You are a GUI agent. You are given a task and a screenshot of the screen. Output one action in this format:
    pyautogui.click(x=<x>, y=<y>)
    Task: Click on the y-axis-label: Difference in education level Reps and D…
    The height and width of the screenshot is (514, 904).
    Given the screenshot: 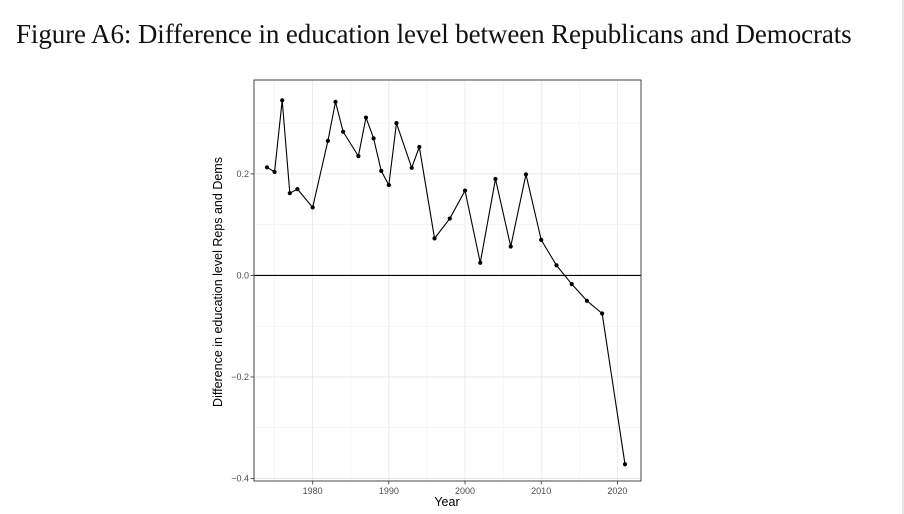 What is the action you would take?
    pyautogui.click(x=218, y=282)
    